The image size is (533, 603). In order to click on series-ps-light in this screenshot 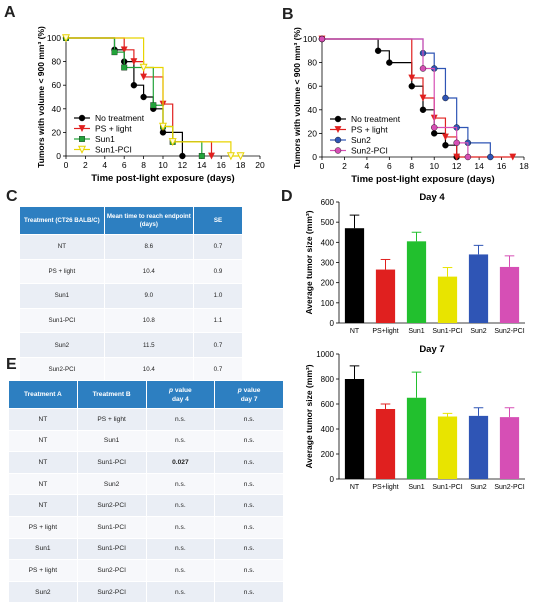, I will do `click(417, 98)`.